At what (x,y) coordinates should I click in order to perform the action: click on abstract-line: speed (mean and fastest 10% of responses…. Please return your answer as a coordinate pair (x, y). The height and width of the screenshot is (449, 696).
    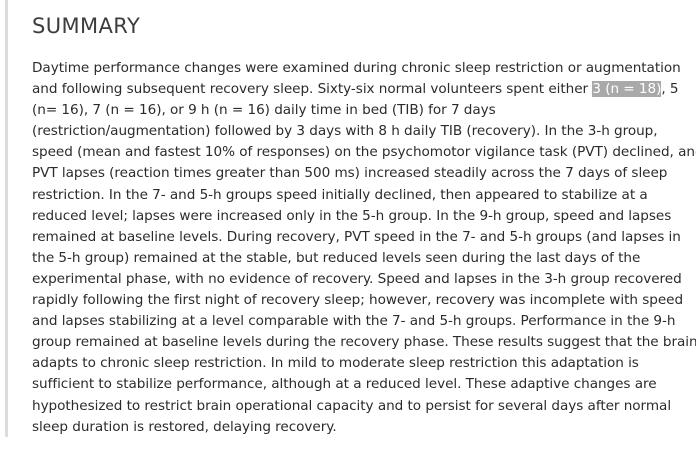
    Looking at the image, I should click on (364, 152).